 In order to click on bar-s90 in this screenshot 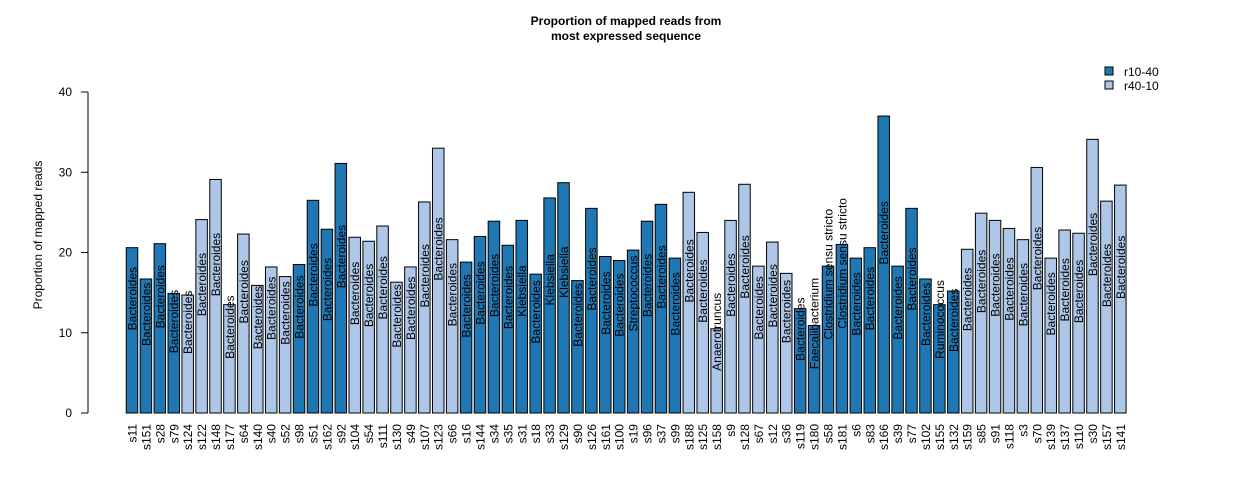, I will do `click(577, 347)`.